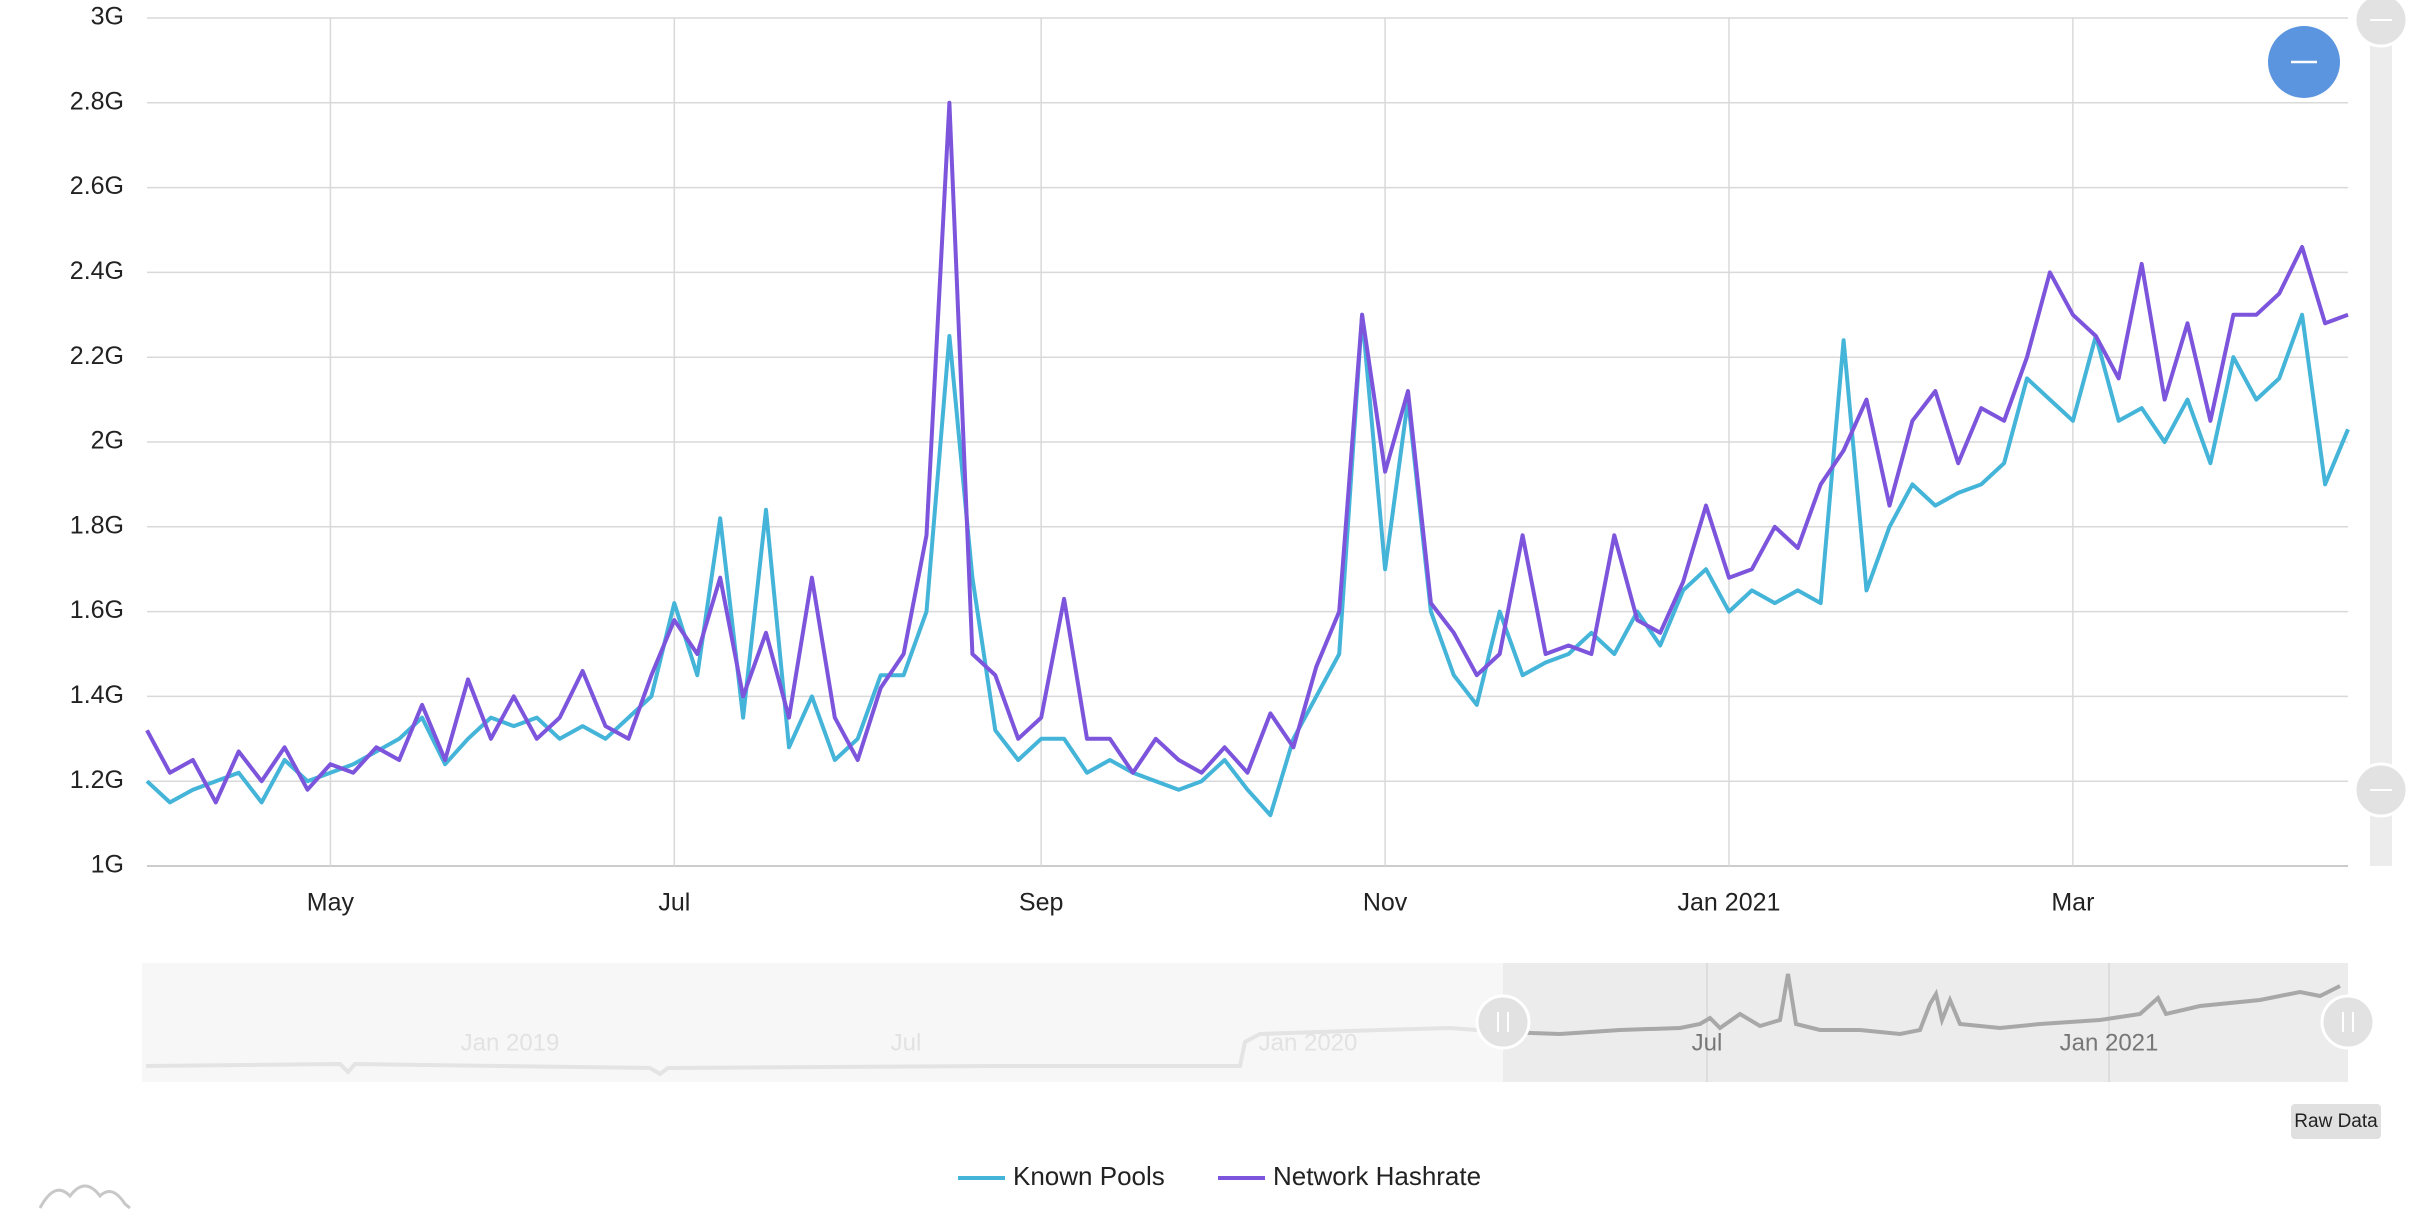 The height and width of the screenshot is (1210, 2424). What do you see at coordinates (2381, 433) in the screenshot?
I see `y-scrollbar` at bounding box center [2381, 433].